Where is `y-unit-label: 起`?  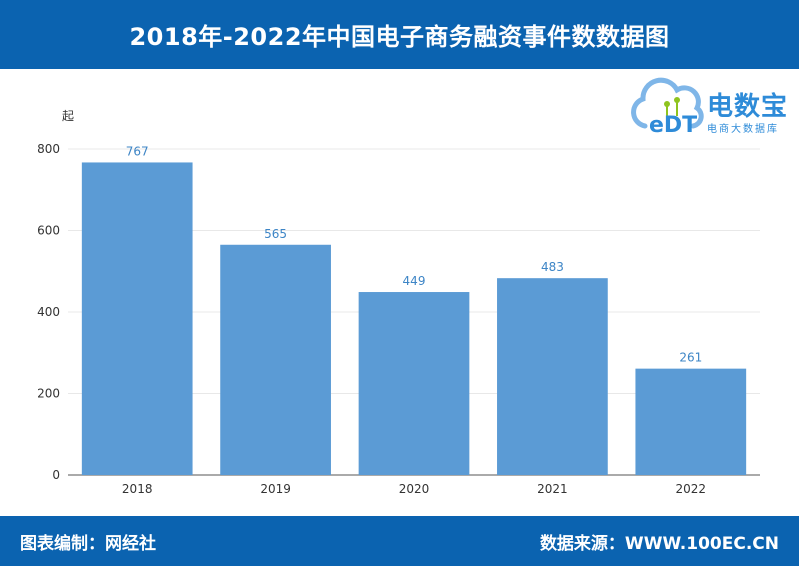
y-unit-label: 起 is located at coordinates (68, 116).